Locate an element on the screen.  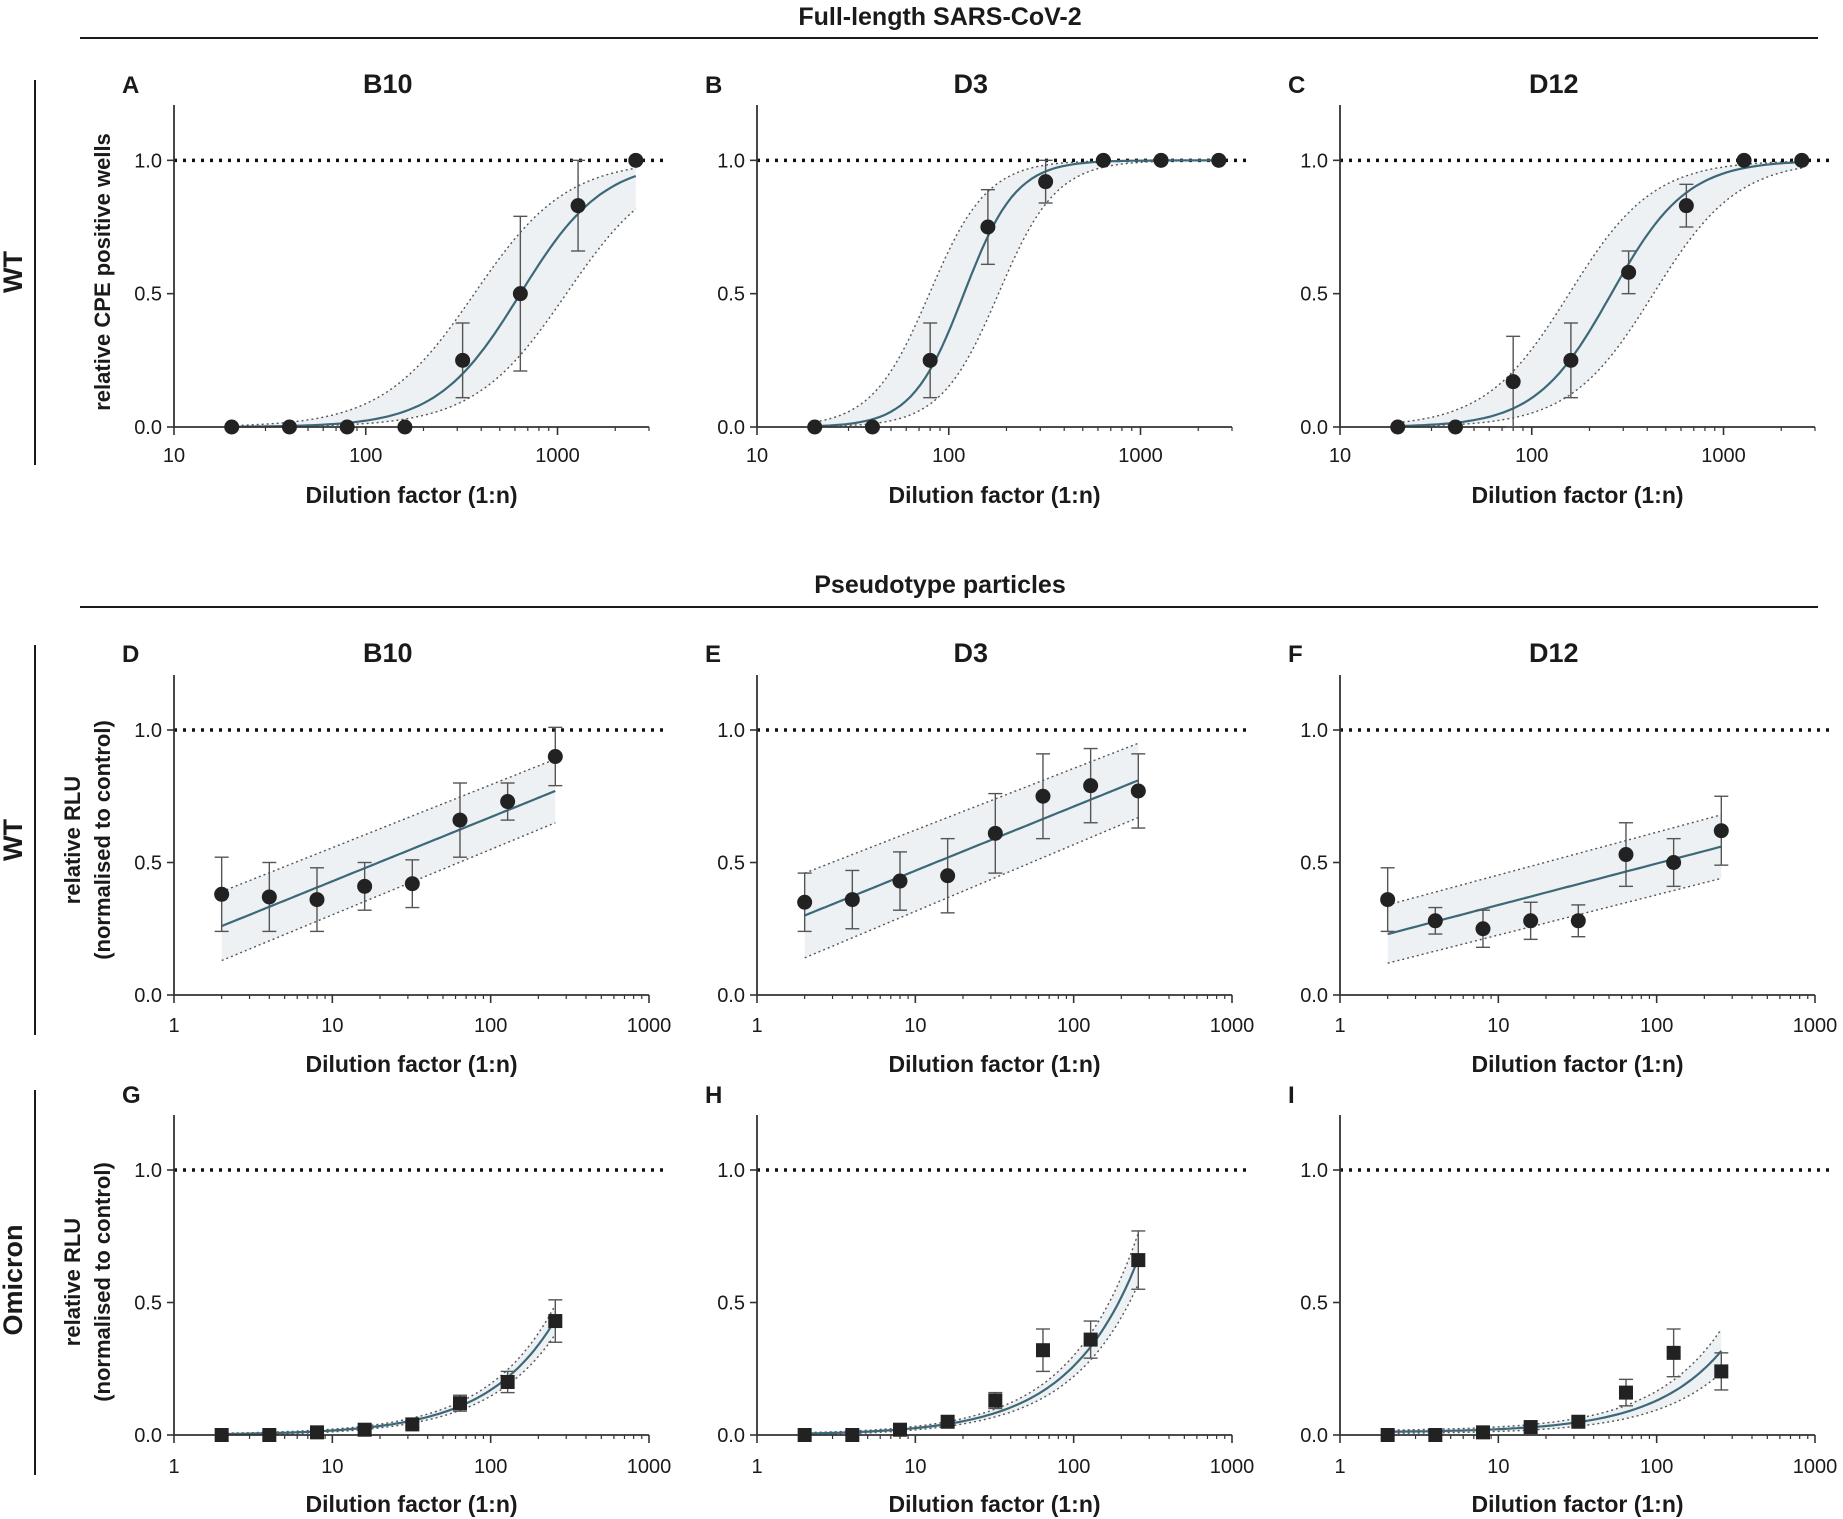
panel-title-e: D3 is located at coordinates (970, 653).